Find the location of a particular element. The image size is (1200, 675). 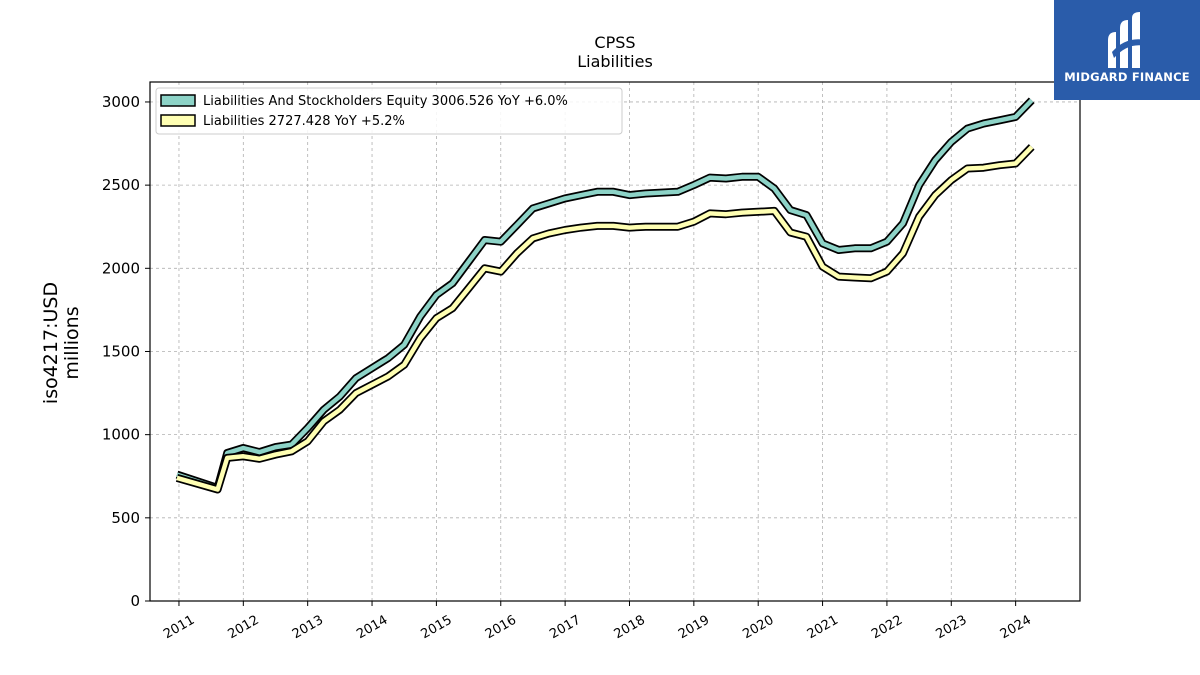

y-tick-label: 2500 is located at coordinates (121, 185).